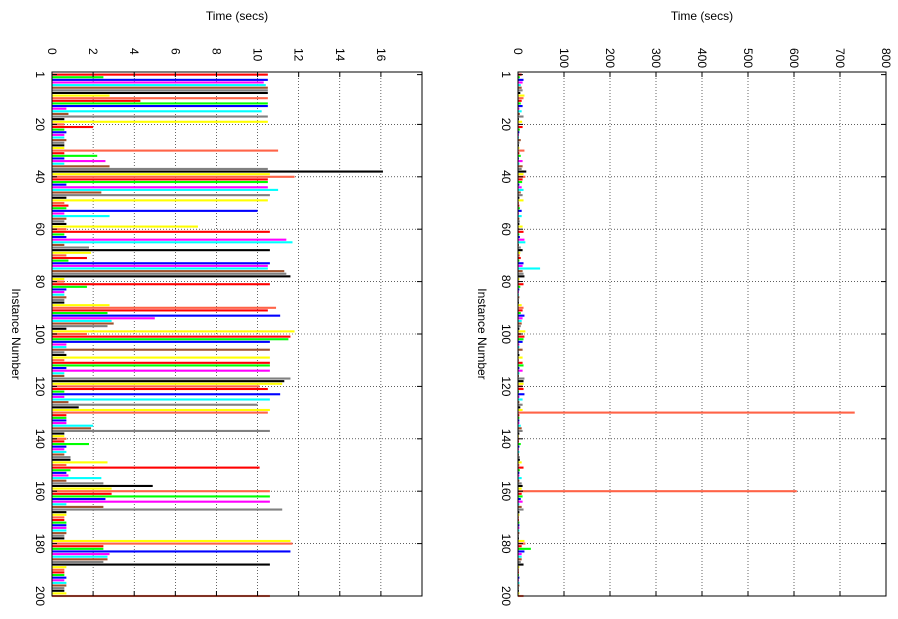 The image size is (898, 619). What do you see at coordinates (506, 596) in the screenshot?
I see `right-y-tick-label-10: 200` at bounding box center [506, 596].